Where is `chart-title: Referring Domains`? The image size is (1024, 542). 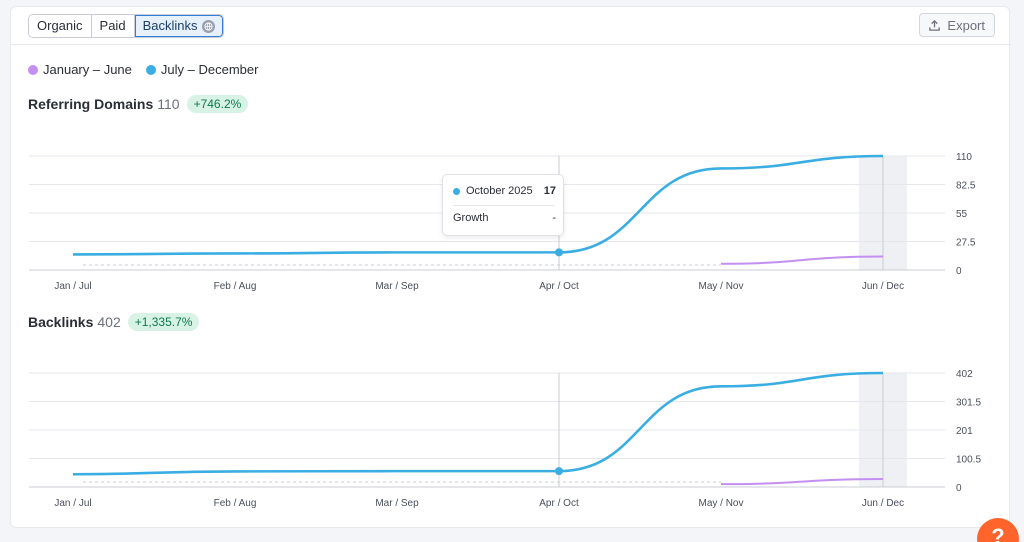
chart-title: Referring Domains is located at coordinates (91, 104).